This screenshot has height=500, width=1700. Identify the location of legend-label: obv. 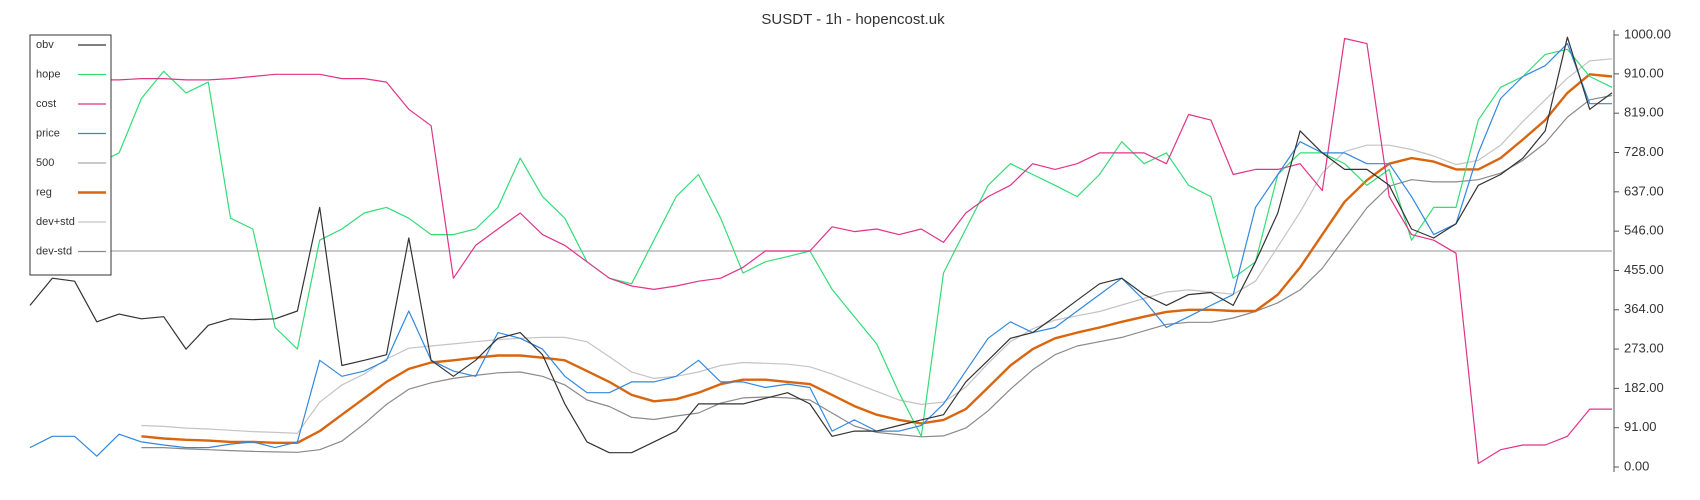
(45, 45).